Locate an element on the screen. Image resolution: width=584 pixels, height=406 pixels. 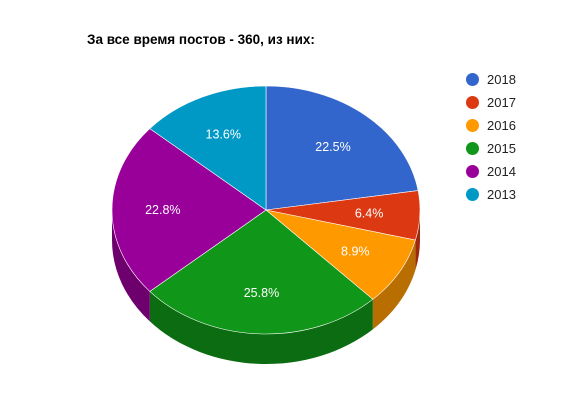
legend-label-2015: 2015 is located at coordinates (501, 148).